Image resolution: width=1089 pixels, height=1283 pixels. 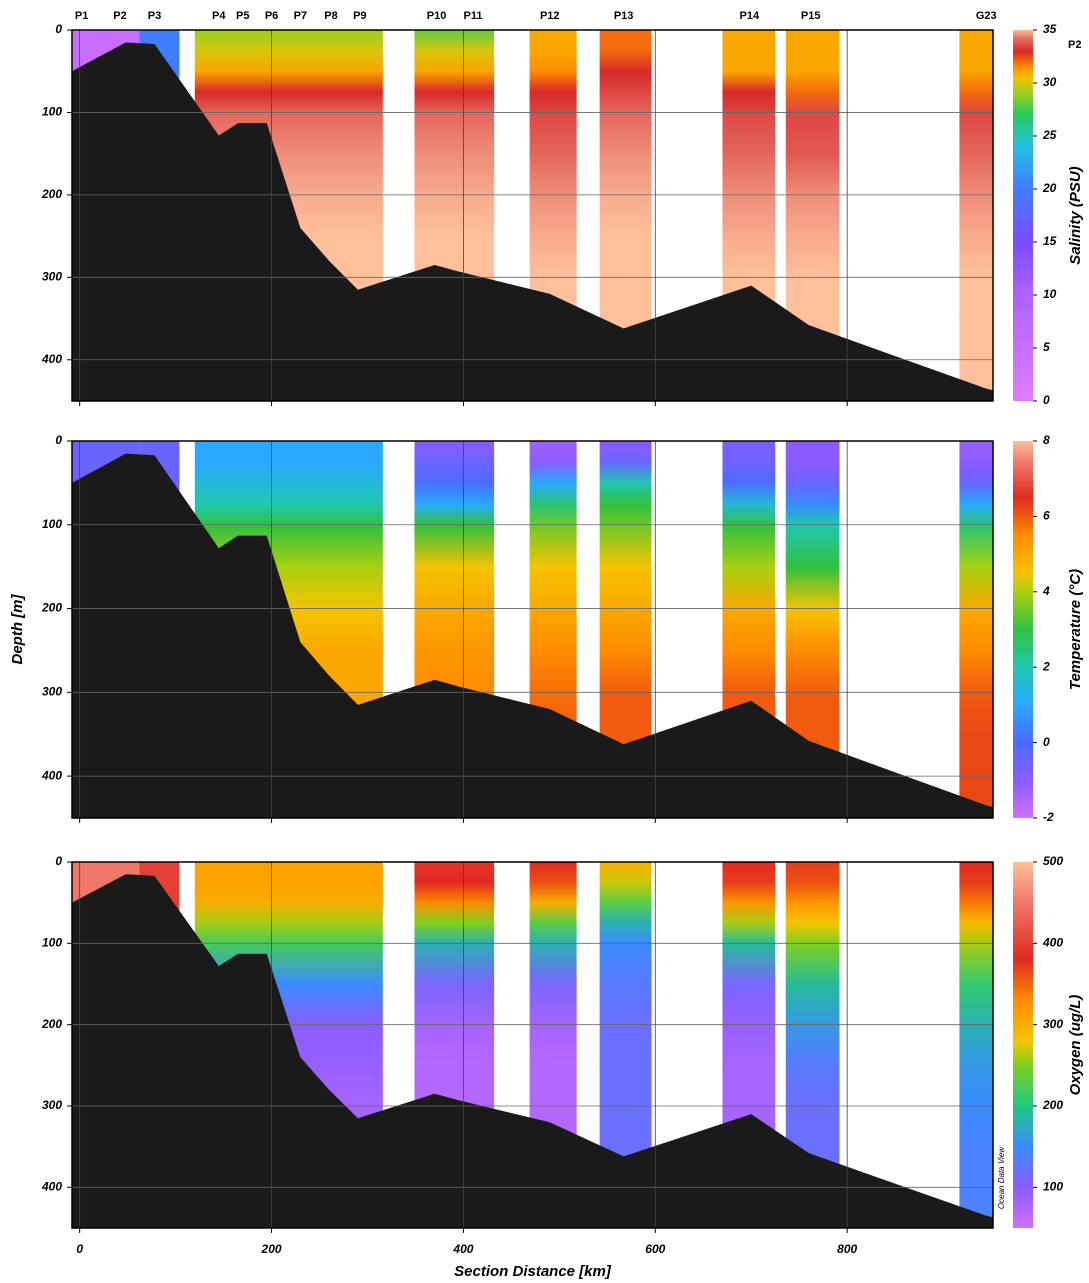 I want to click on x-tick-label: 600, so click(x=655, y=1249).